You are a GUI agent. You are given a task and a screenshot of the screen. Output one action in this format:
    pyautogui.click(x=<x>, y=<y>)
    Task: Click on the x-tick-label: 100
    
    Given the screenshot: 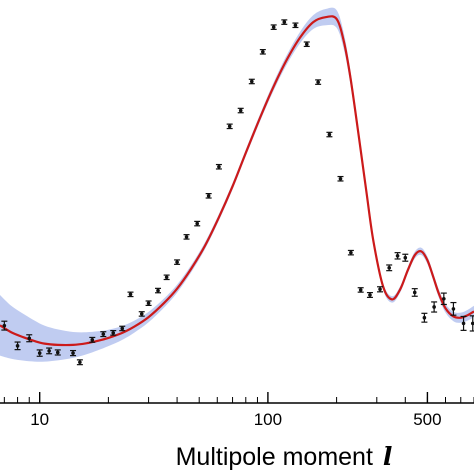 What is the action you would take?
    pyautogui.click(x=268, y=419)
    